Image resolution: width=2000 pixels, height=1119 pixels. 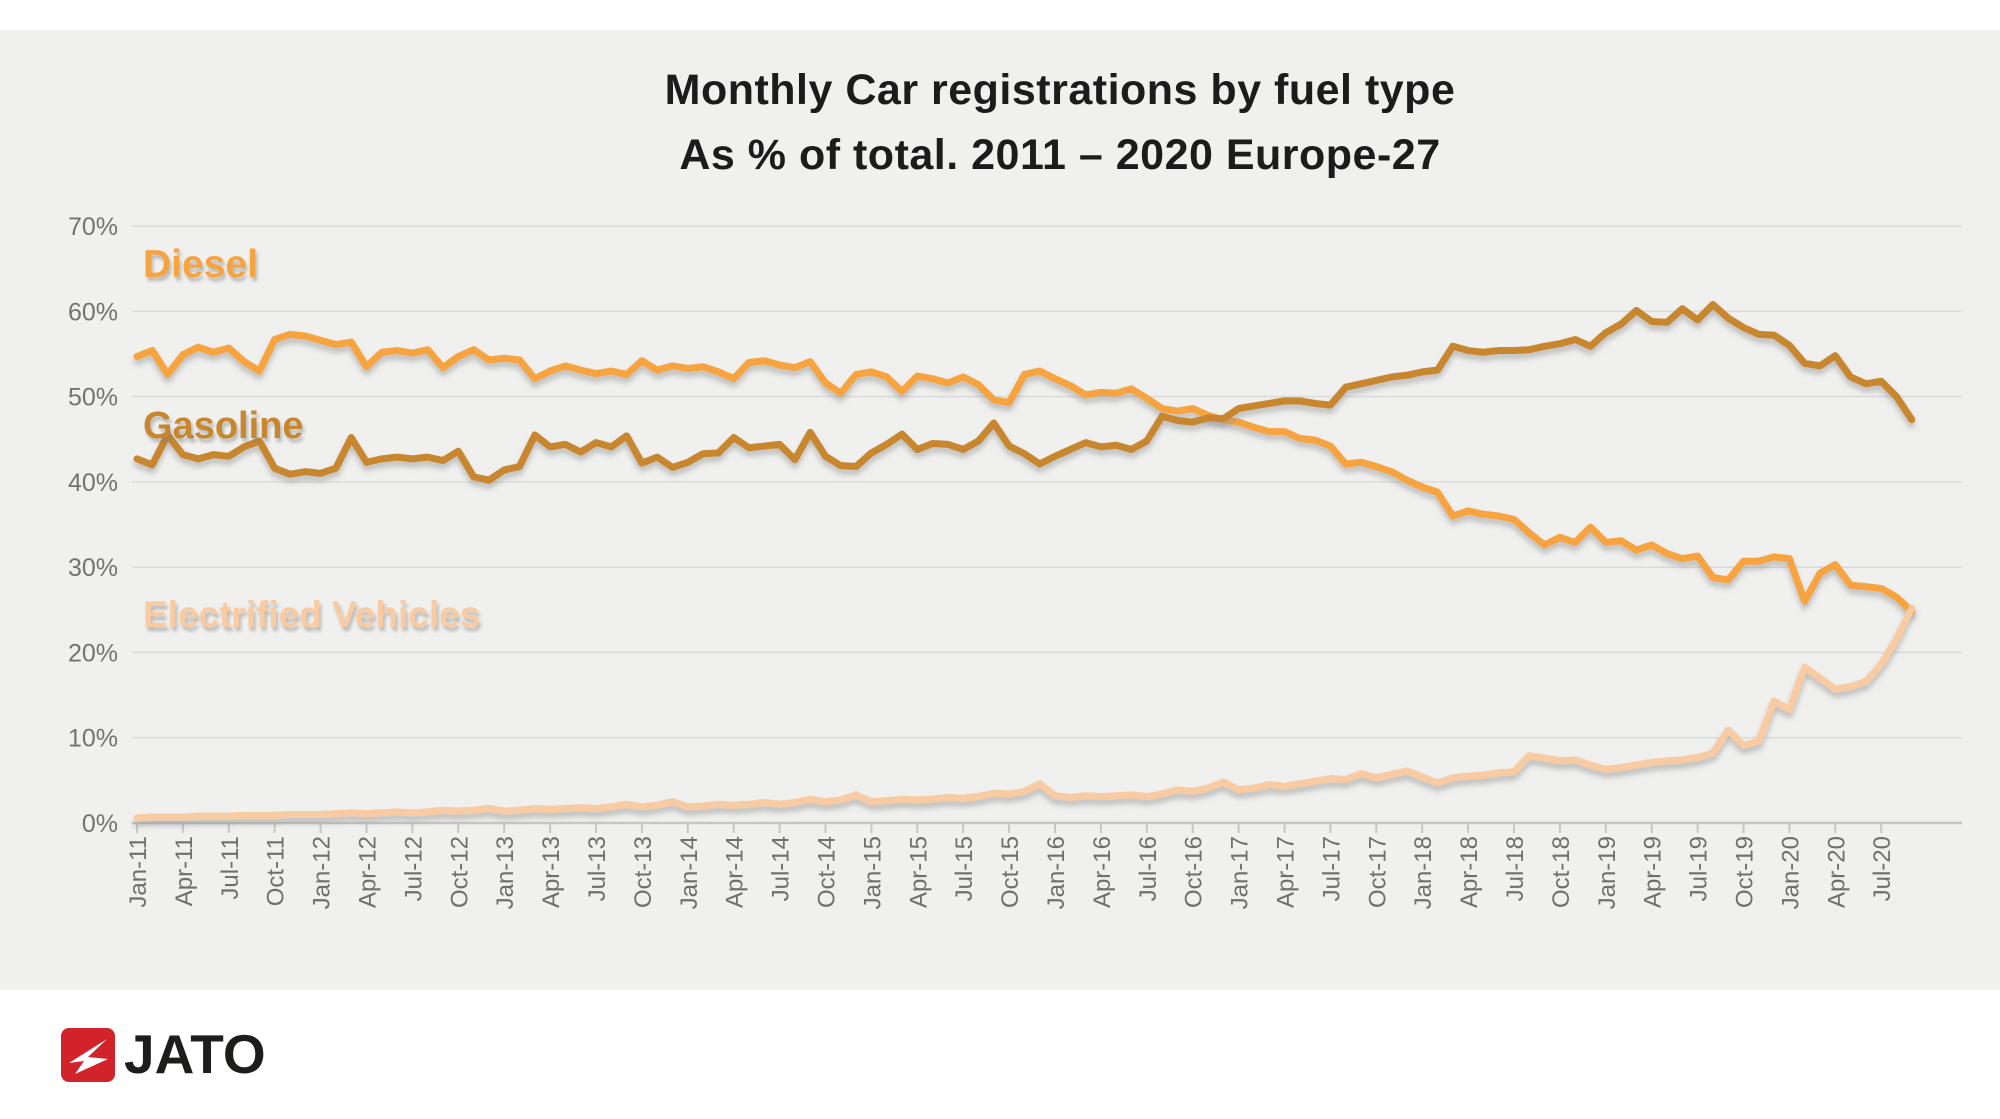 I want to click on x-axis-label: Oct-16, so click(x=1194, y=872).